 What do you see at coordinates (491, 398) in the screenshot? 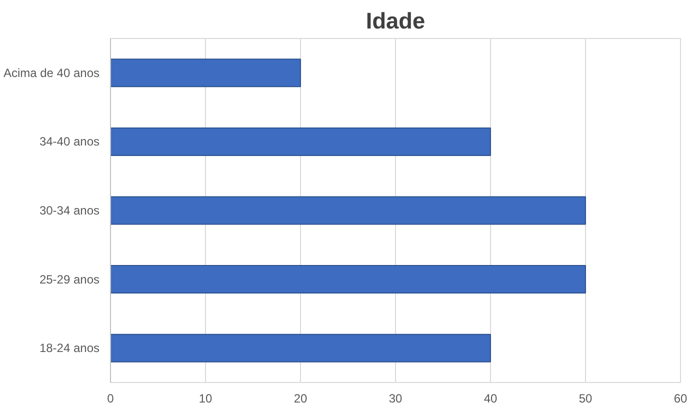
I see `x-tick-label: 40` at bounding box center [491, 398].